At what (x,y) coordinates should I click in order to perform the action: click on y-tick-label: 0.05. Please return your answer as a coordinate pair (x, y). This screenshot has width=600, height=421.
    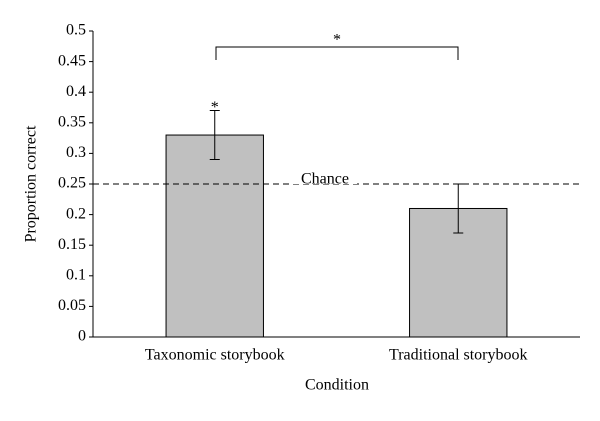
    Looking at the image, I should click on (72, 305).